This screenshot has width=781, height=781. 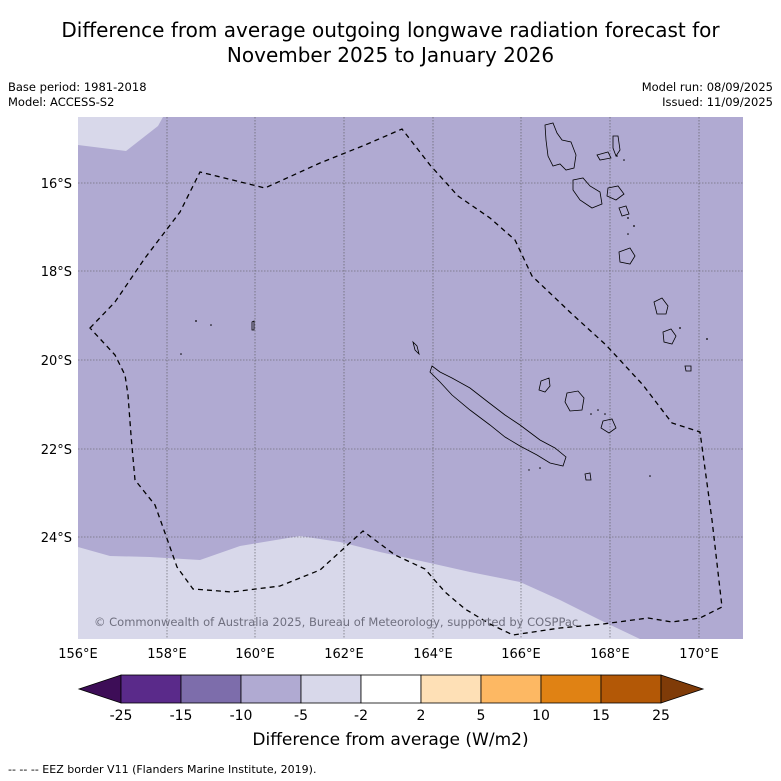 What do you see at coordinates (574, 401) in the screenshot?
I see `lifou-island` at bounding box center [574, 401].